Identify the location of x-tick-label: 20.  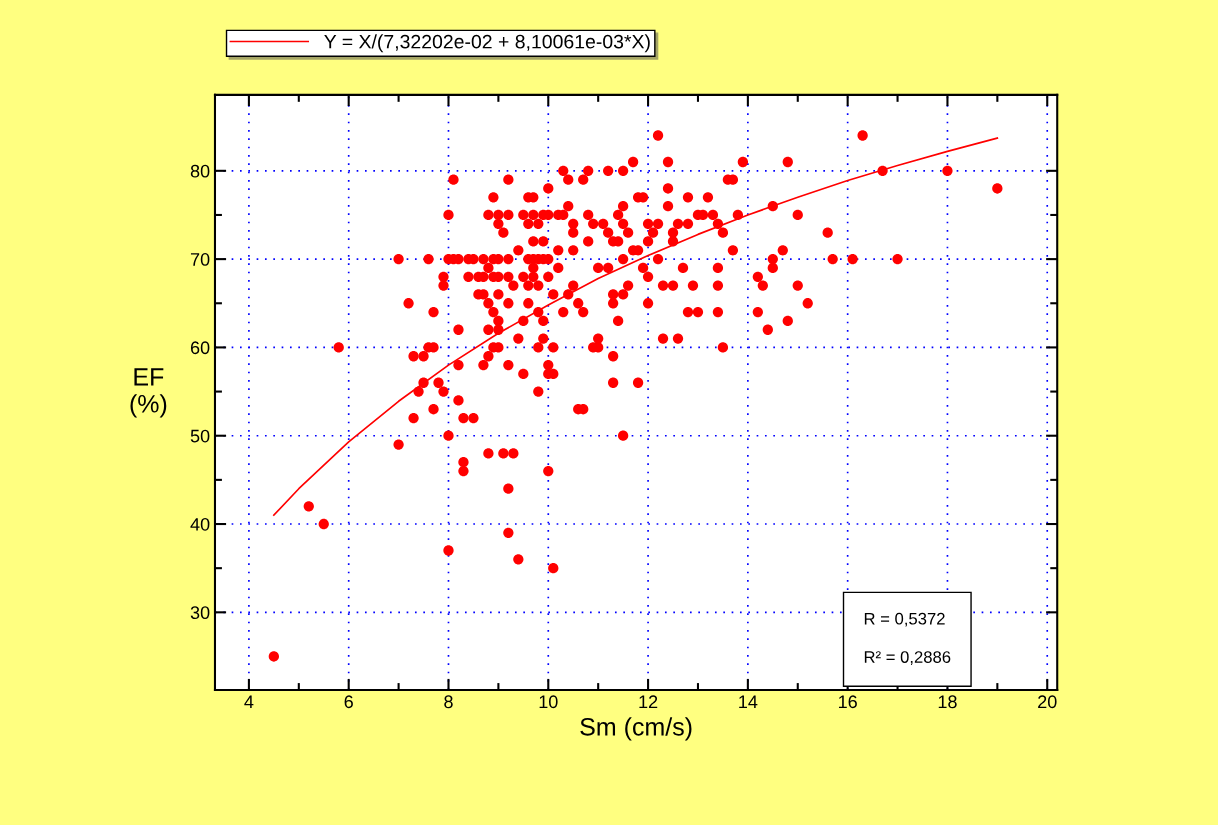
(1047, 702).